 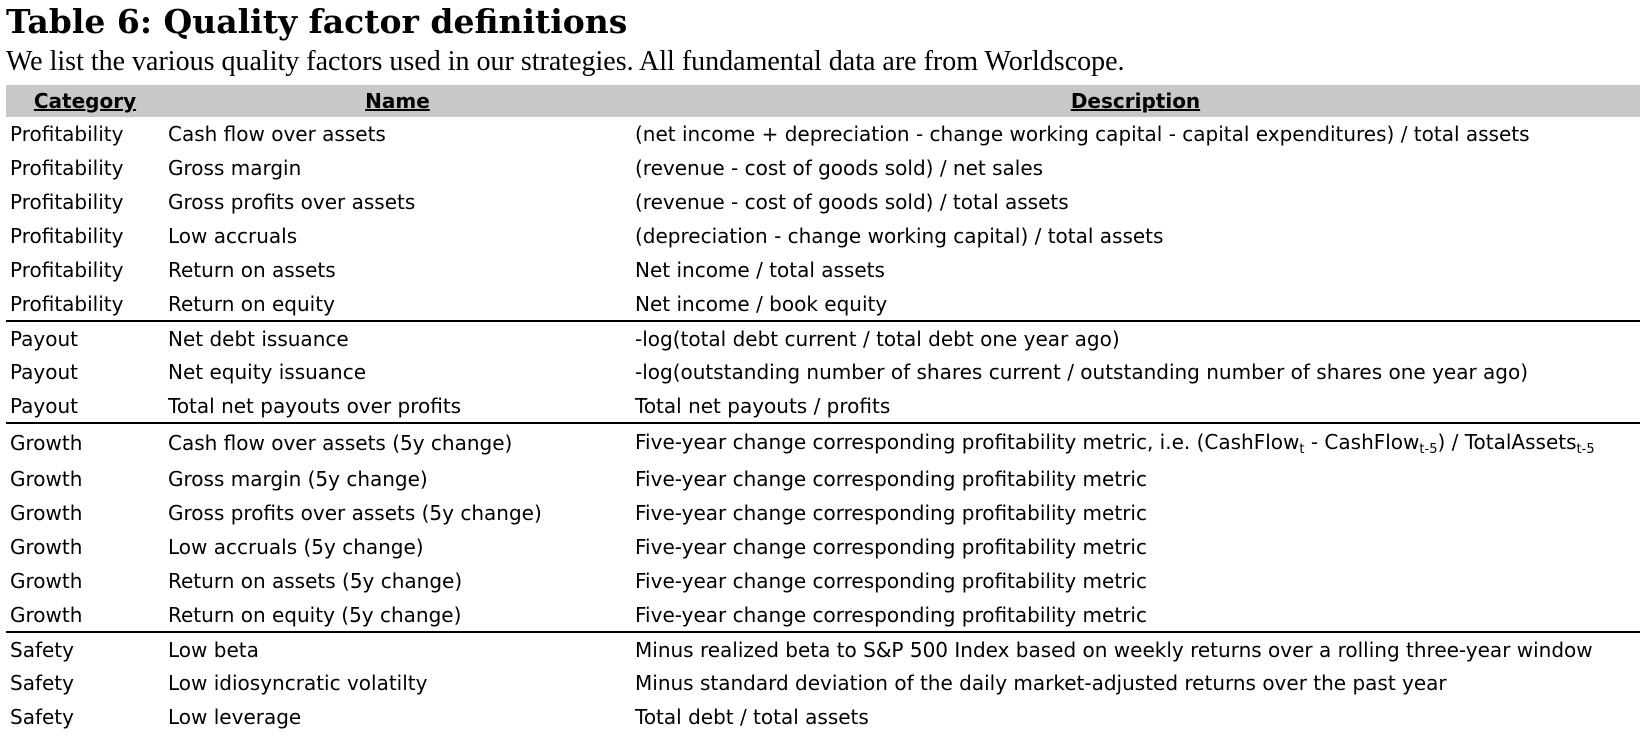 I want to click on header-row: Category Name Description, so click(x=823, y=101).